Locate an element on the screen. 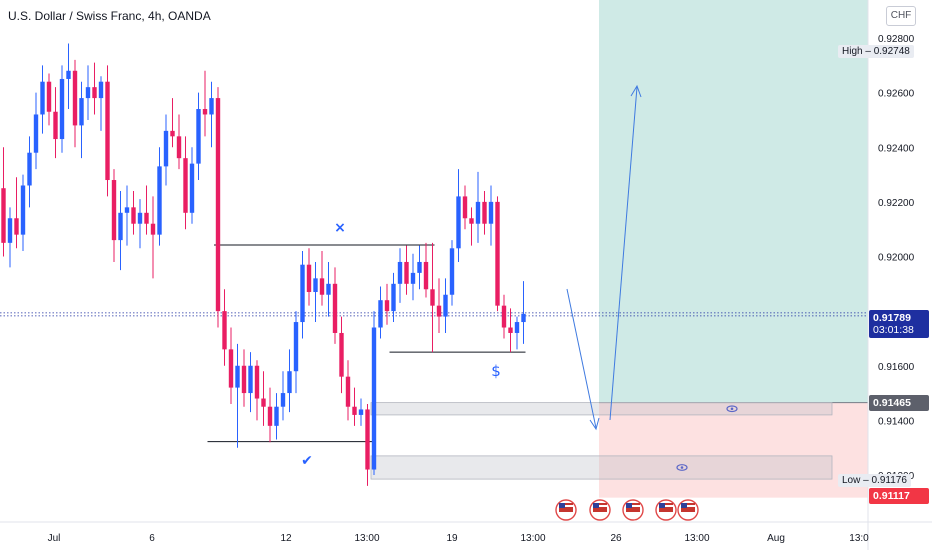 The height and width of the screenshot is (550, 932). dollar-marker: $ is located at coordinates (496, 371).